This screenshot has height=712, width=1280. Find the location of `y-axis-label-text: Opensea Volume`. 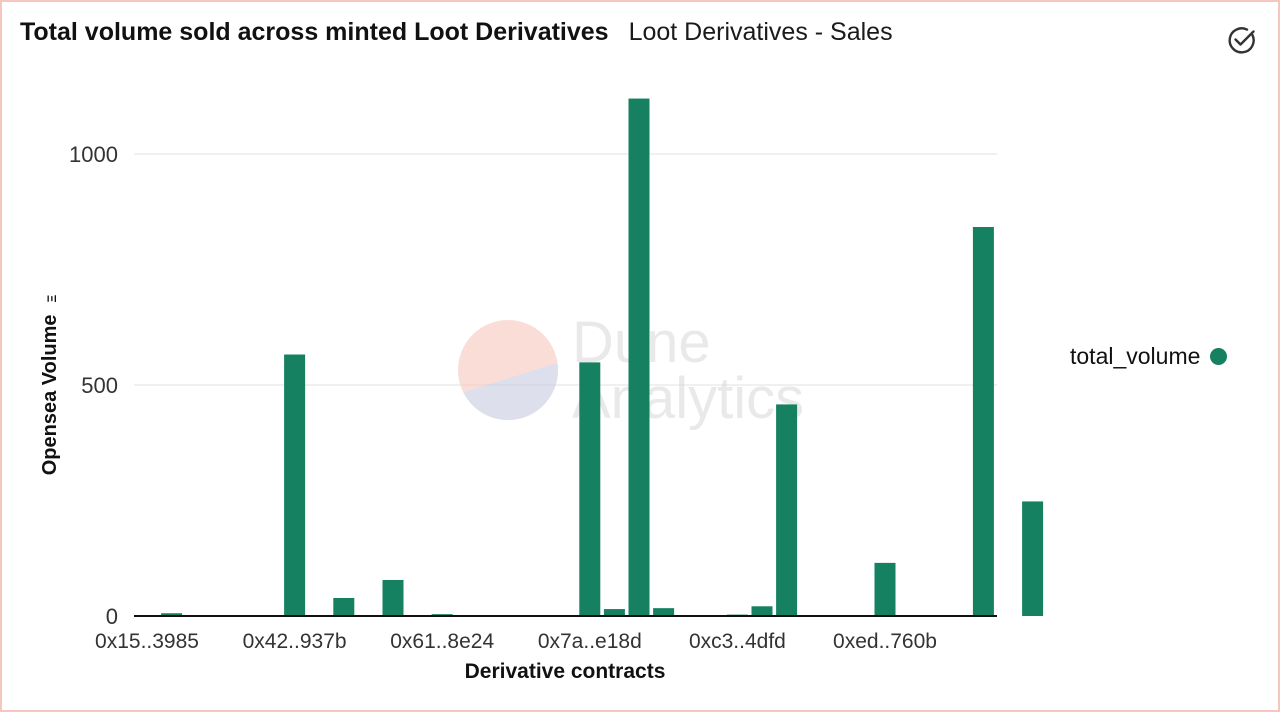

y-axis-label-text: Opensea Volume is located at coordinates (50, 394).